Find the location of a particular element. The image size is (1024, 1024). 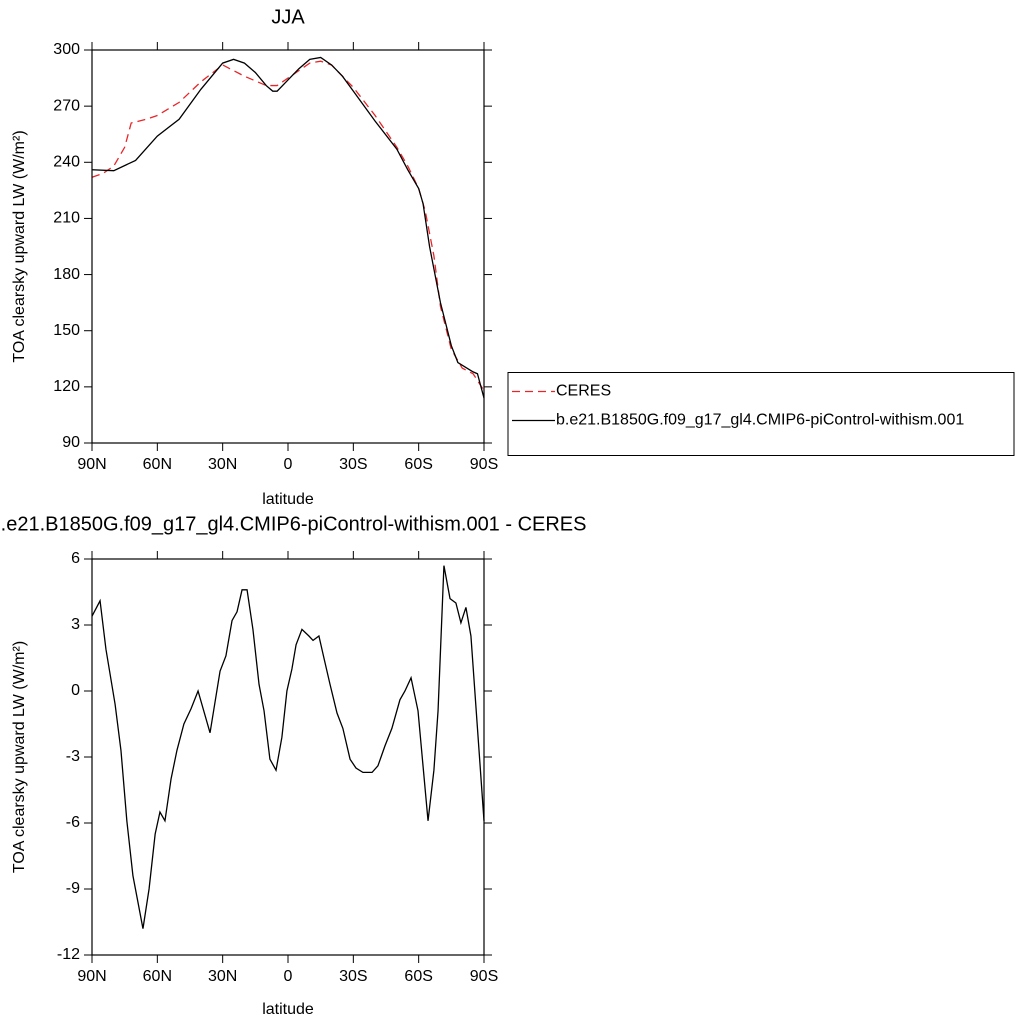

y-tick-label: 270 is located at coordinates (66, 105).